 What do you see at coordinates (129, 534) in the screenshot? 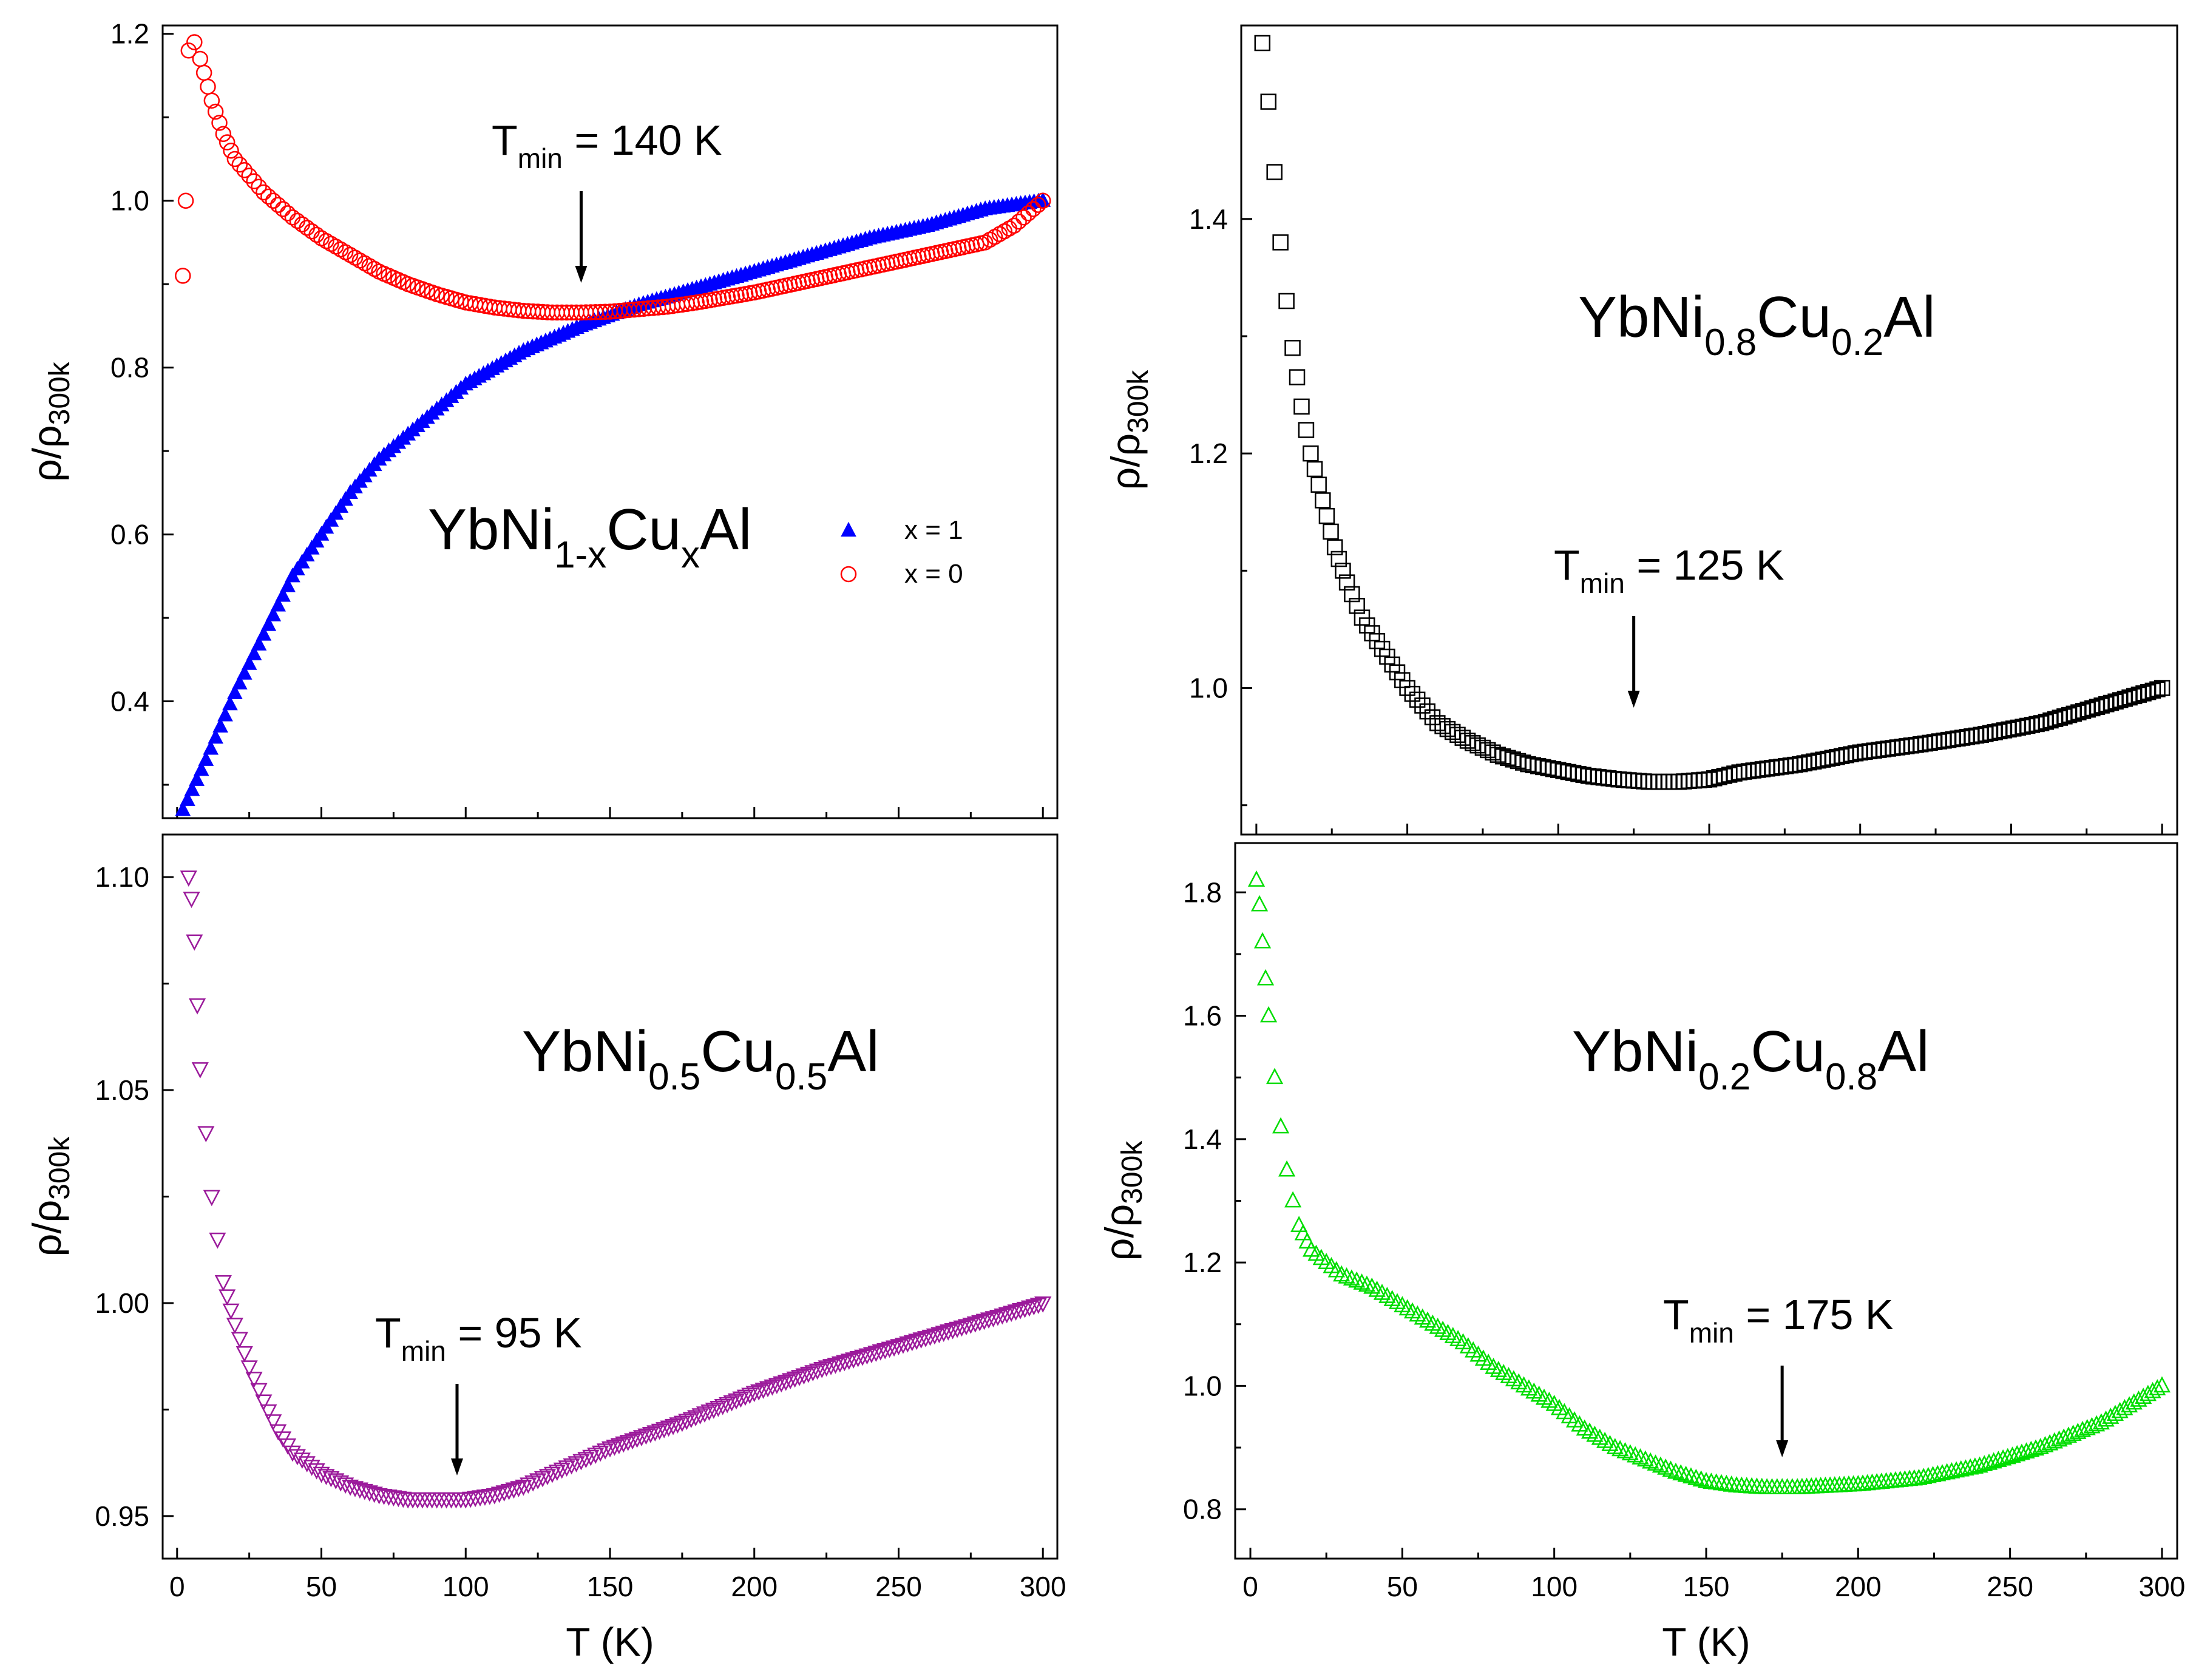
I see `y-tick-label: 0.6` at bounding box center [129, 534].